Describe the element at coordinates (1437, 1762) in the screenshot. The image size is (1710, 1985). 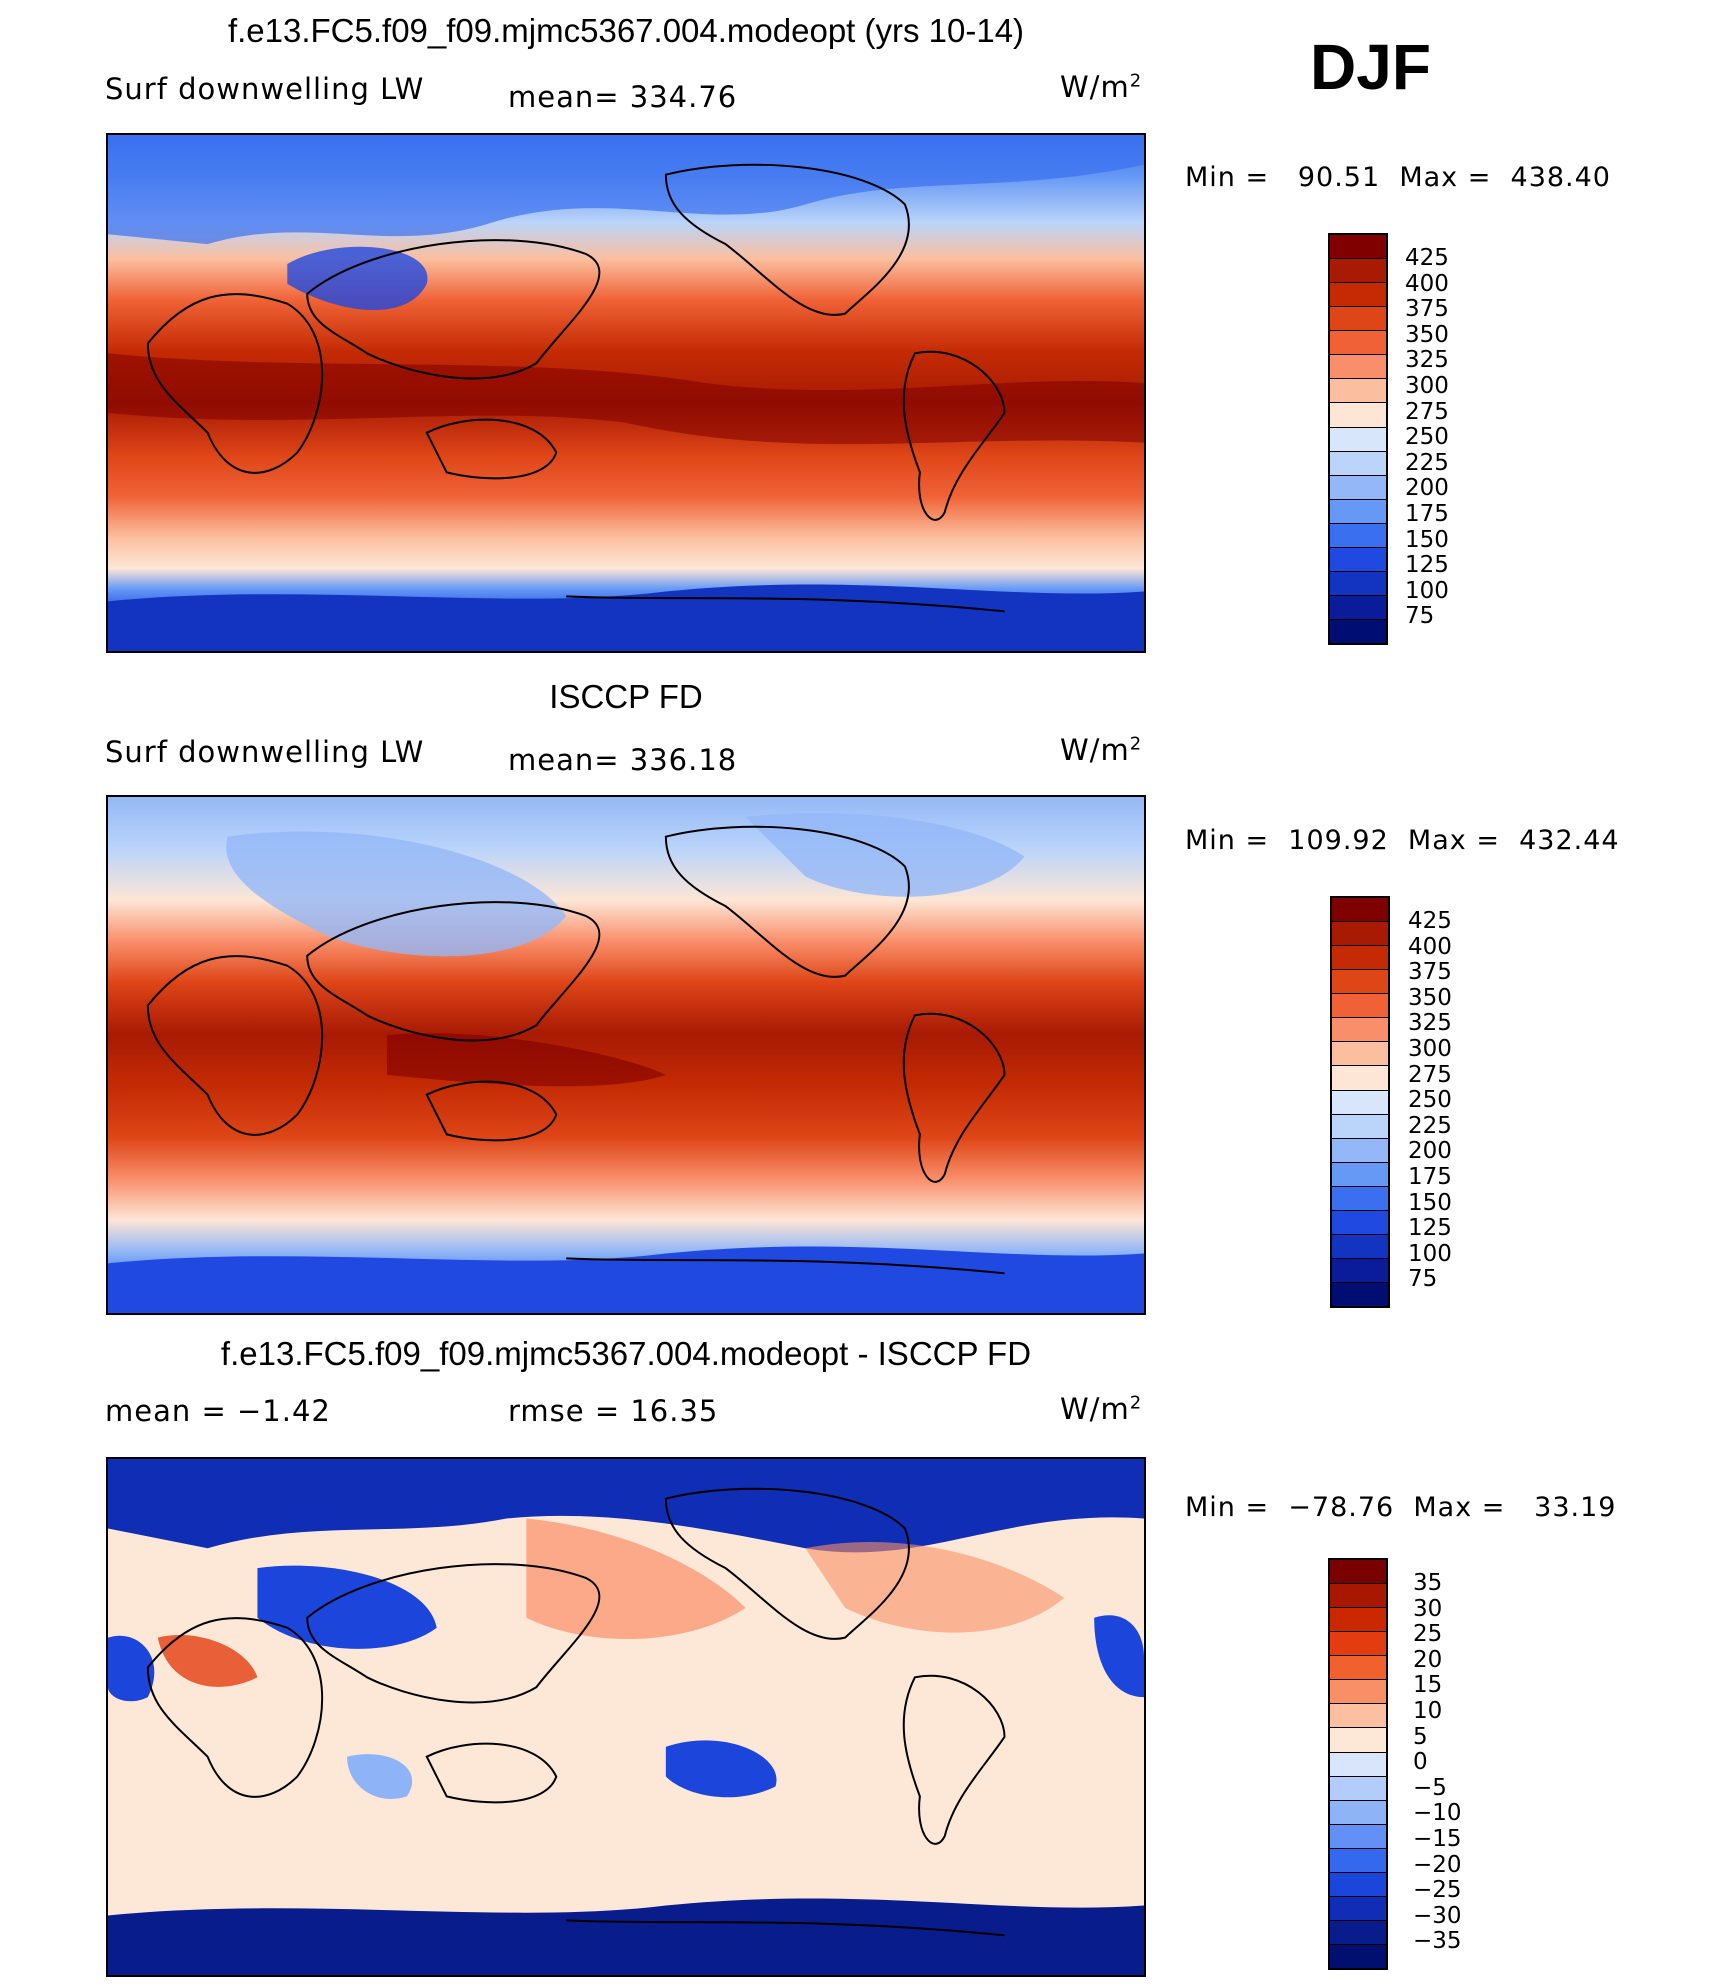
I see `panel3-colorbar-ticks: 35 30 25 20 15 10 5 0 −5 −10 −15 −20 −25 −30 −35` at that location.